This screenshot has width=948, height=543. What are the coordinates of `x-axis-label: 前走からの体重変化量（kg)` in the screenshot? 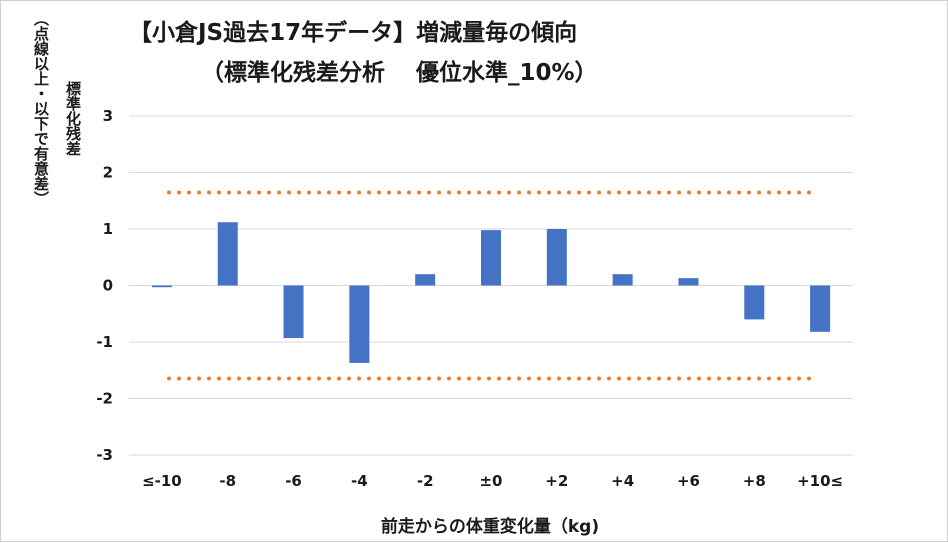 It's located at (490, 527).